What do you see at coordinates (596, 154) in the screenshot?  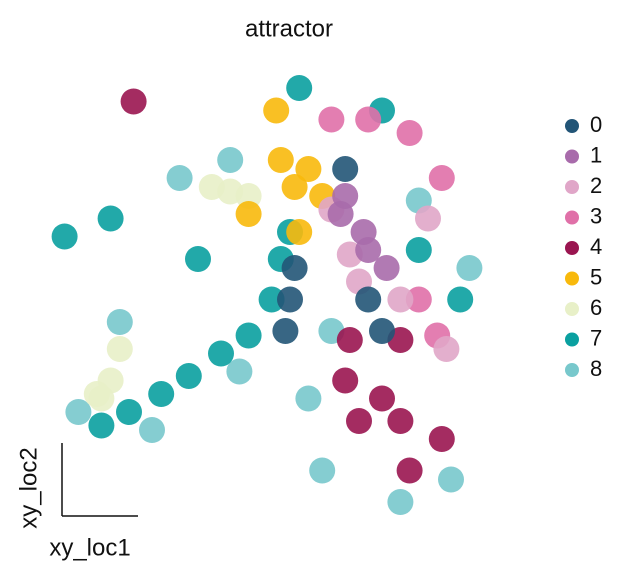 I see `legend-label: 1` at bounding box center [596, 154].